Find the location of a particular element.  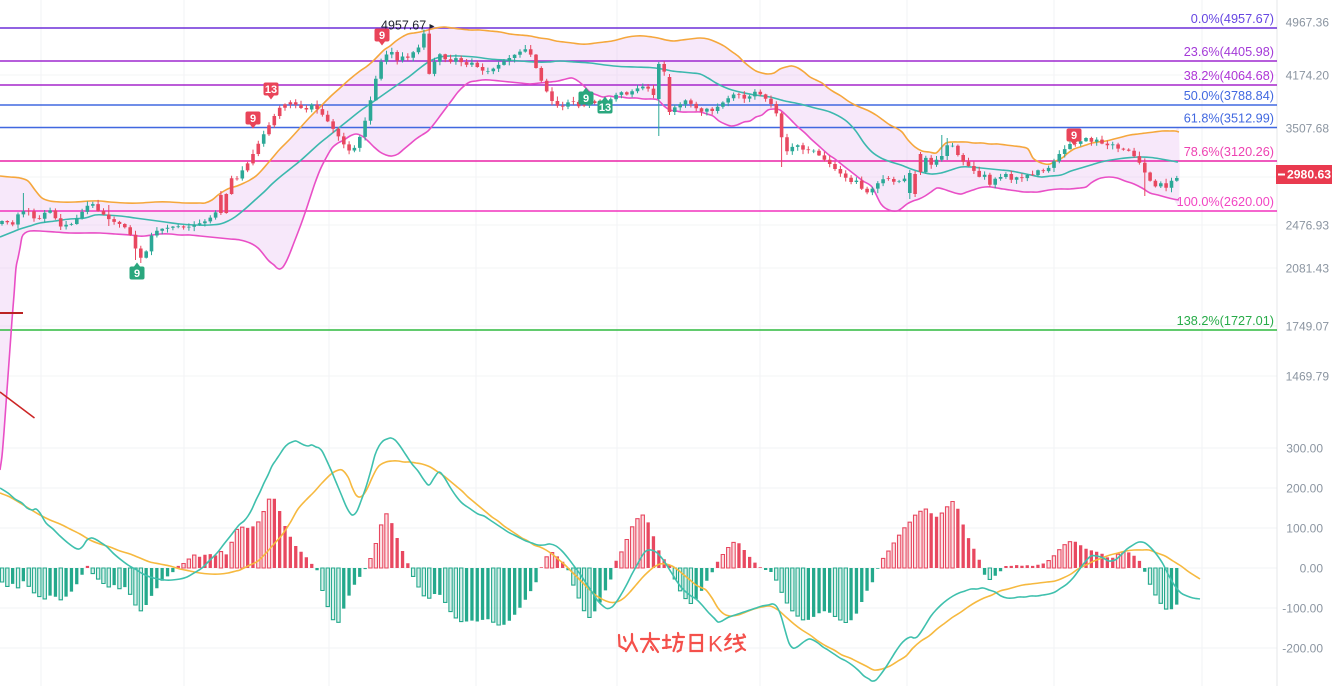

svg-text: -100.00 is located at coordinates (1302, 609).